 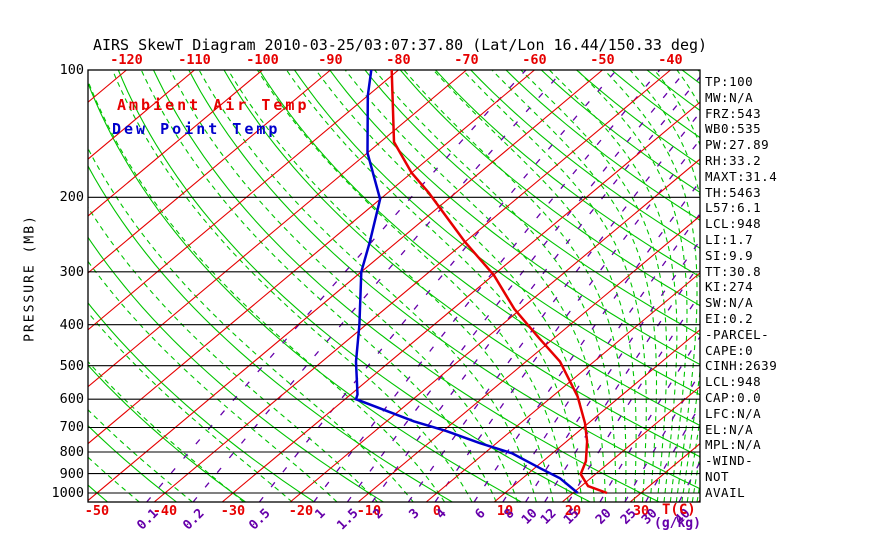 What do you see at coordinates (729, 429) in the screenshot?
I see `index-item-el-n-a: EL:N/A` at bounding box center [729, 429].